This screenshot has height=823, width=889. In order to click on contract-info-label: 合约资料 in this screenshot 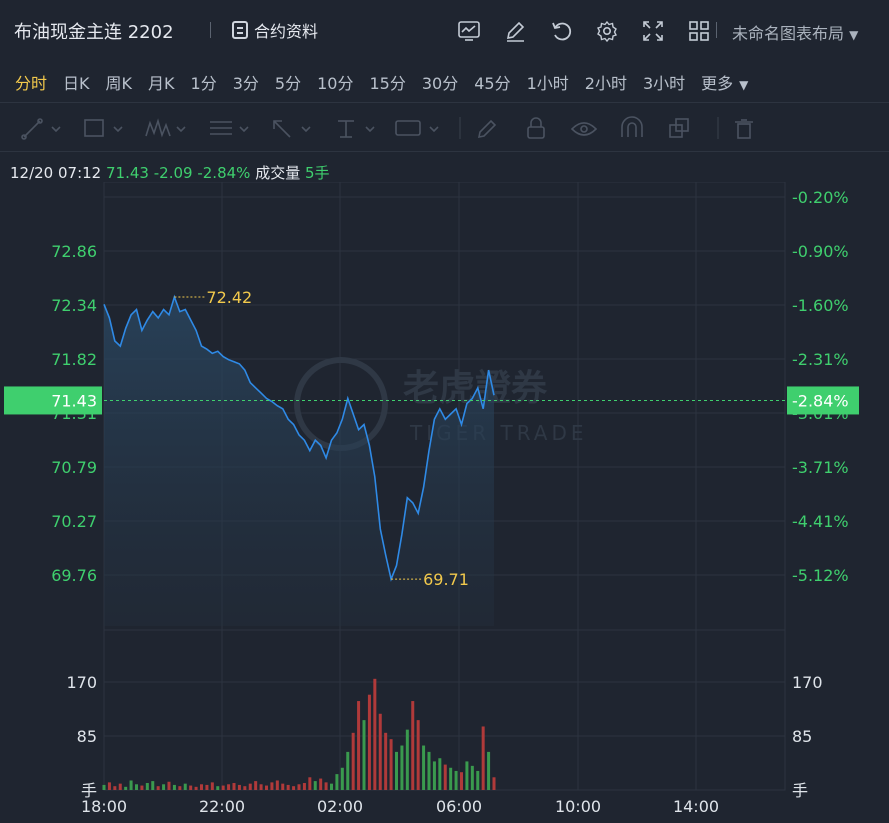, I will do `click(286, 31)`.